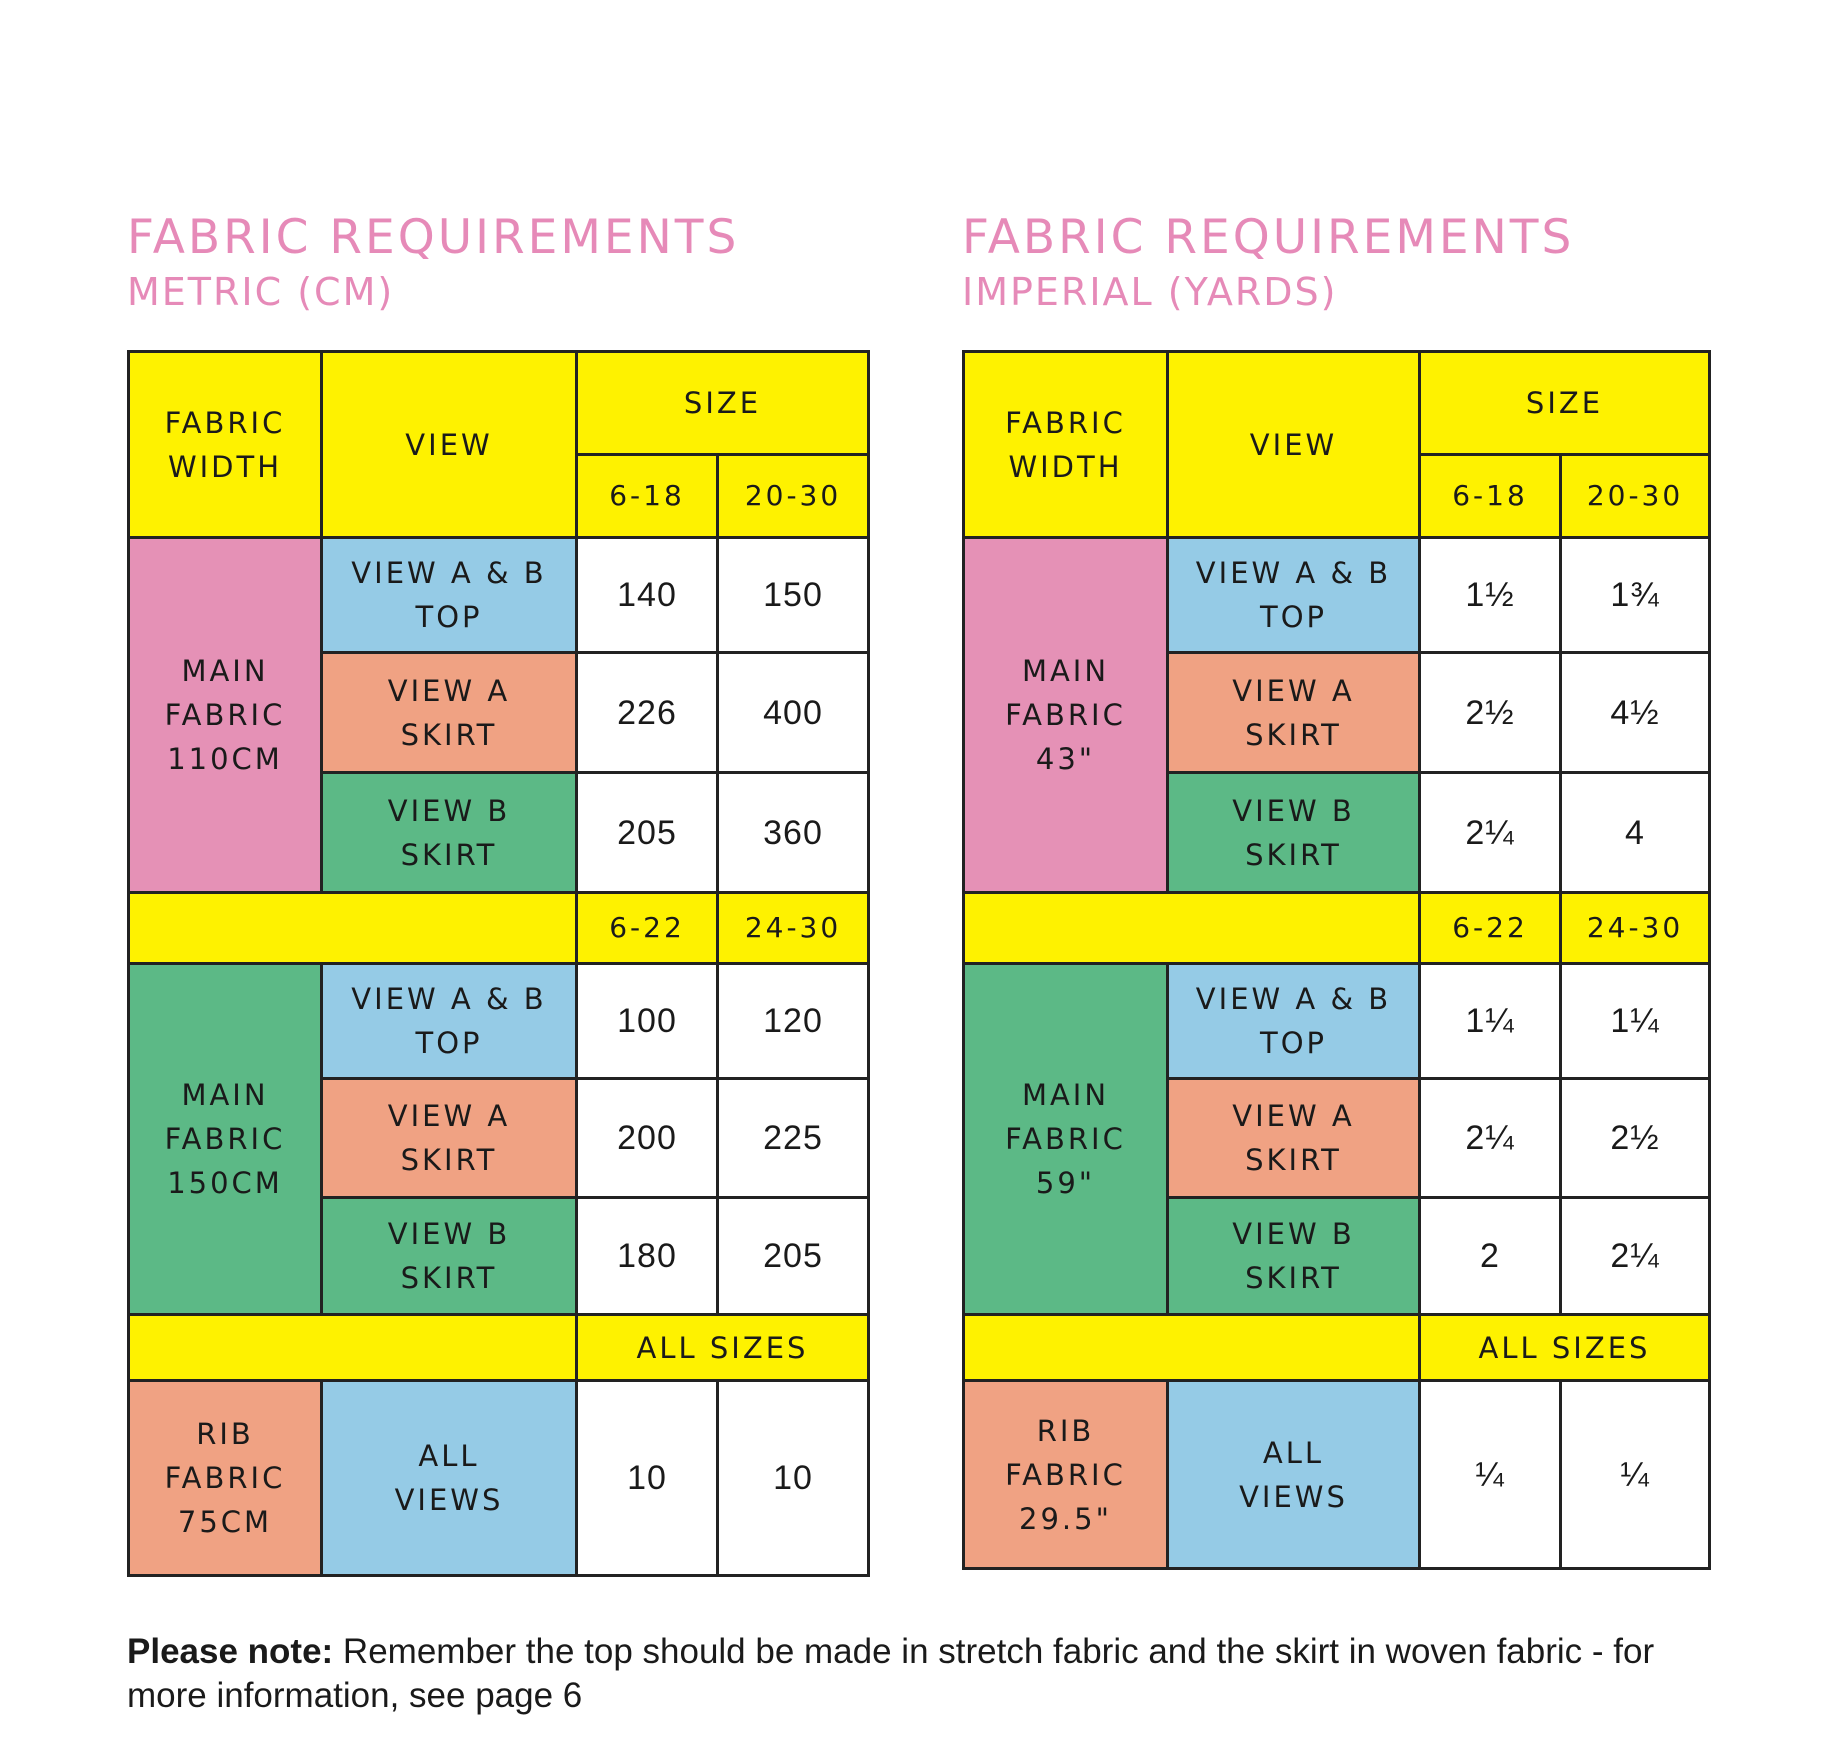 This screenshot has height=1746, width=1830. What do you see at coordinates (793, 1138) in the screenshot?
I see `value-cell: 225` at bounding box center [793, 1138].